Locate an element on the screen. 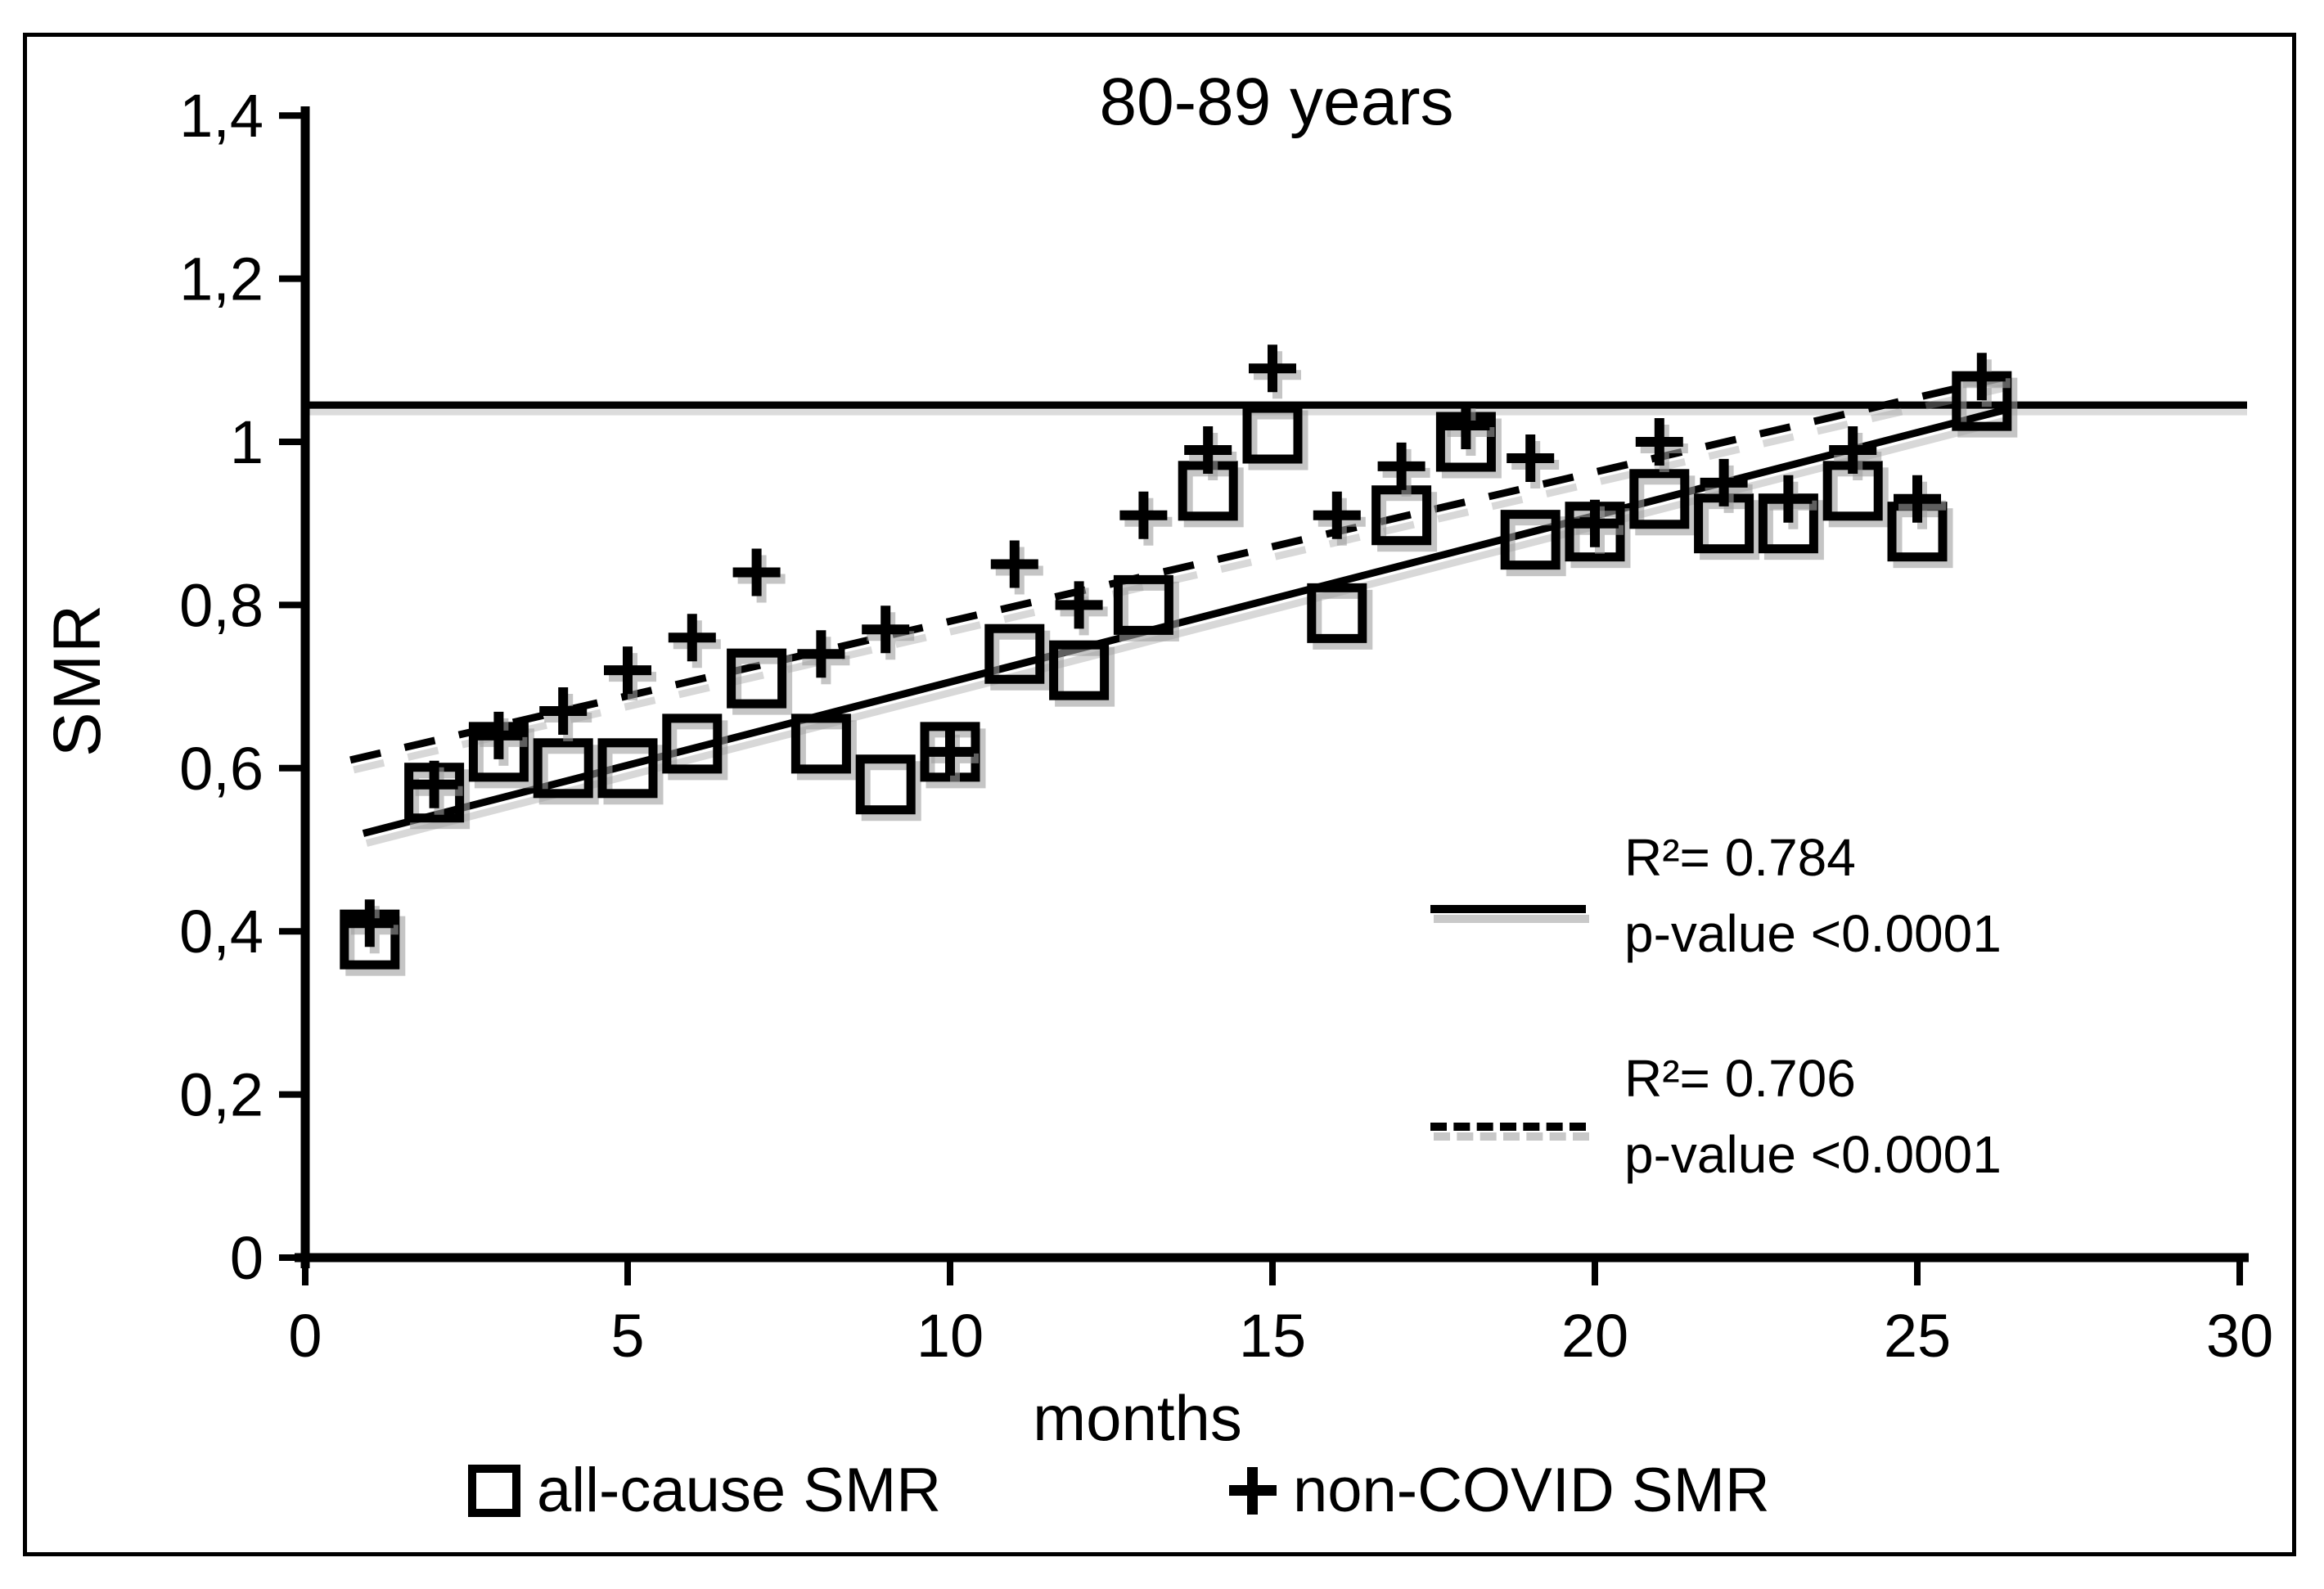 This screenshot has width=2324, height=1589. y-tick-label: 1,4 is located at coordinates (221, 116).